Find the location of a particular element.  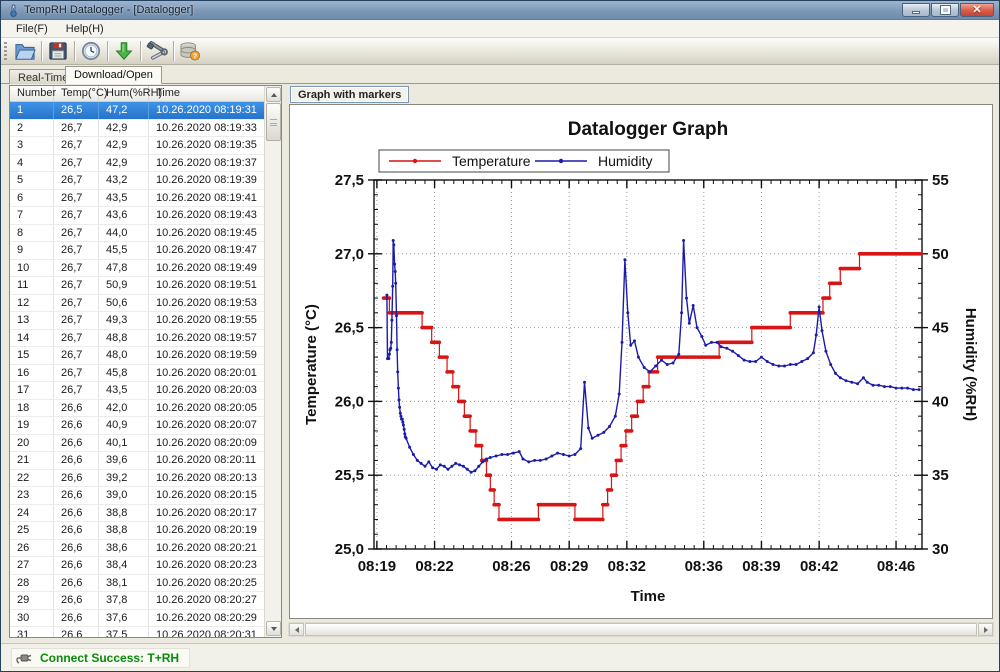

table-cell: 9 is located at coordinates (32, 250).